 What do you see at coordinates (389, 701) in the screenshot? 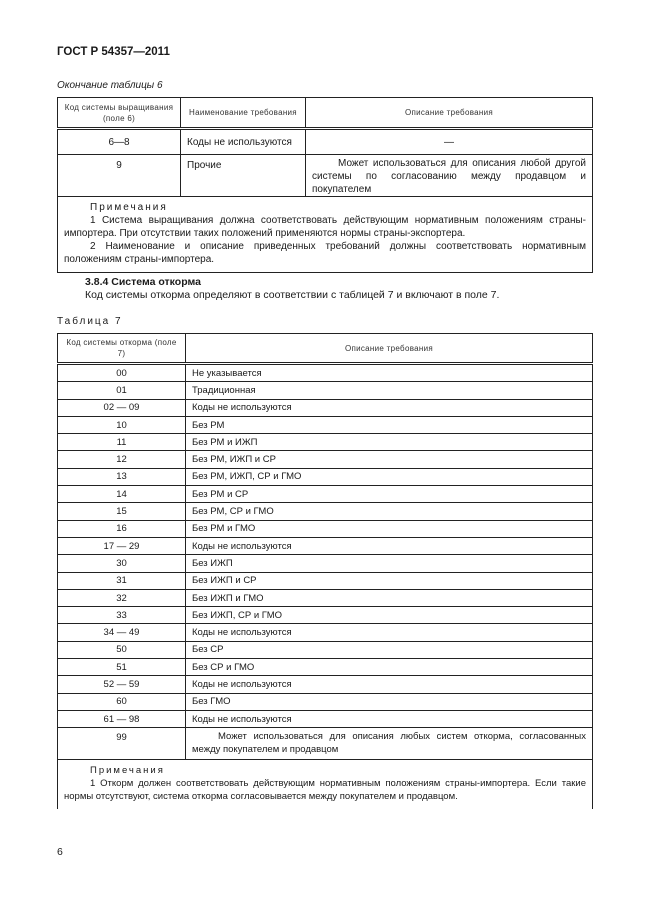
I see `desc-cell: Без ГМО` at bounding box center [389, 701].